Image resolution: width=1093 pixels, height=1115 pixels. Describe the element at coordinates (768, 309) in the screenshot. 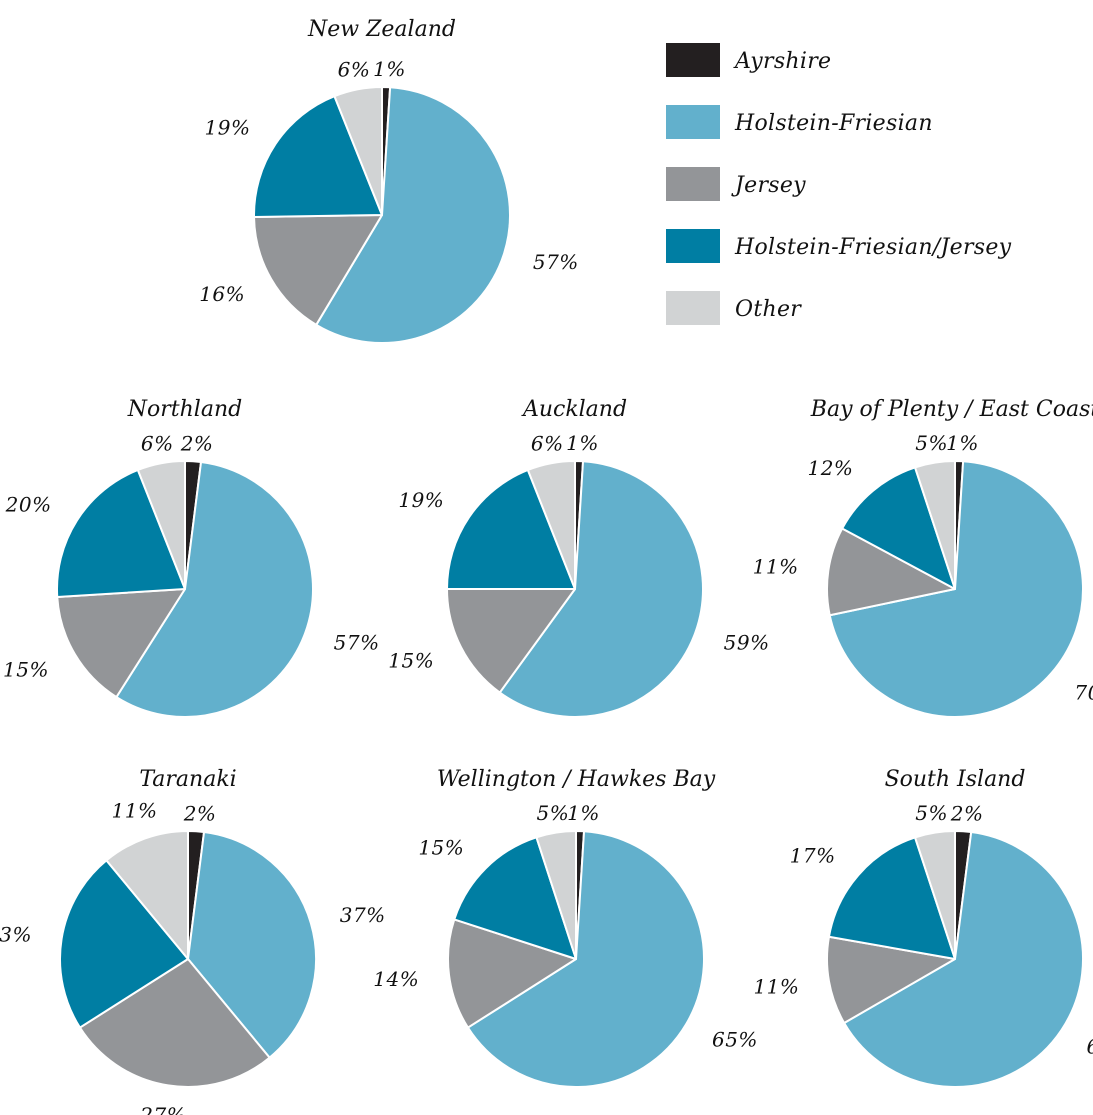

I see `legend-label-other: Other` at that location.